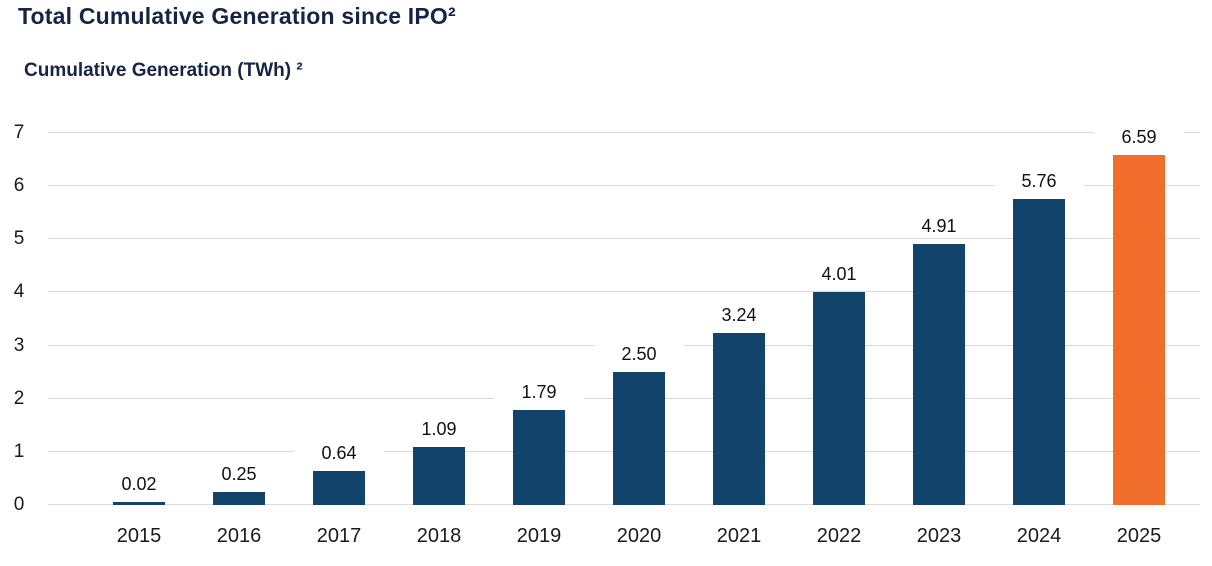 Image resolution: width=1212 pixels, height=566 pixels. Describe the element at coordinates (839, 536) in the screenshot. I see `x-axis-tick-label: 2022` at that location.